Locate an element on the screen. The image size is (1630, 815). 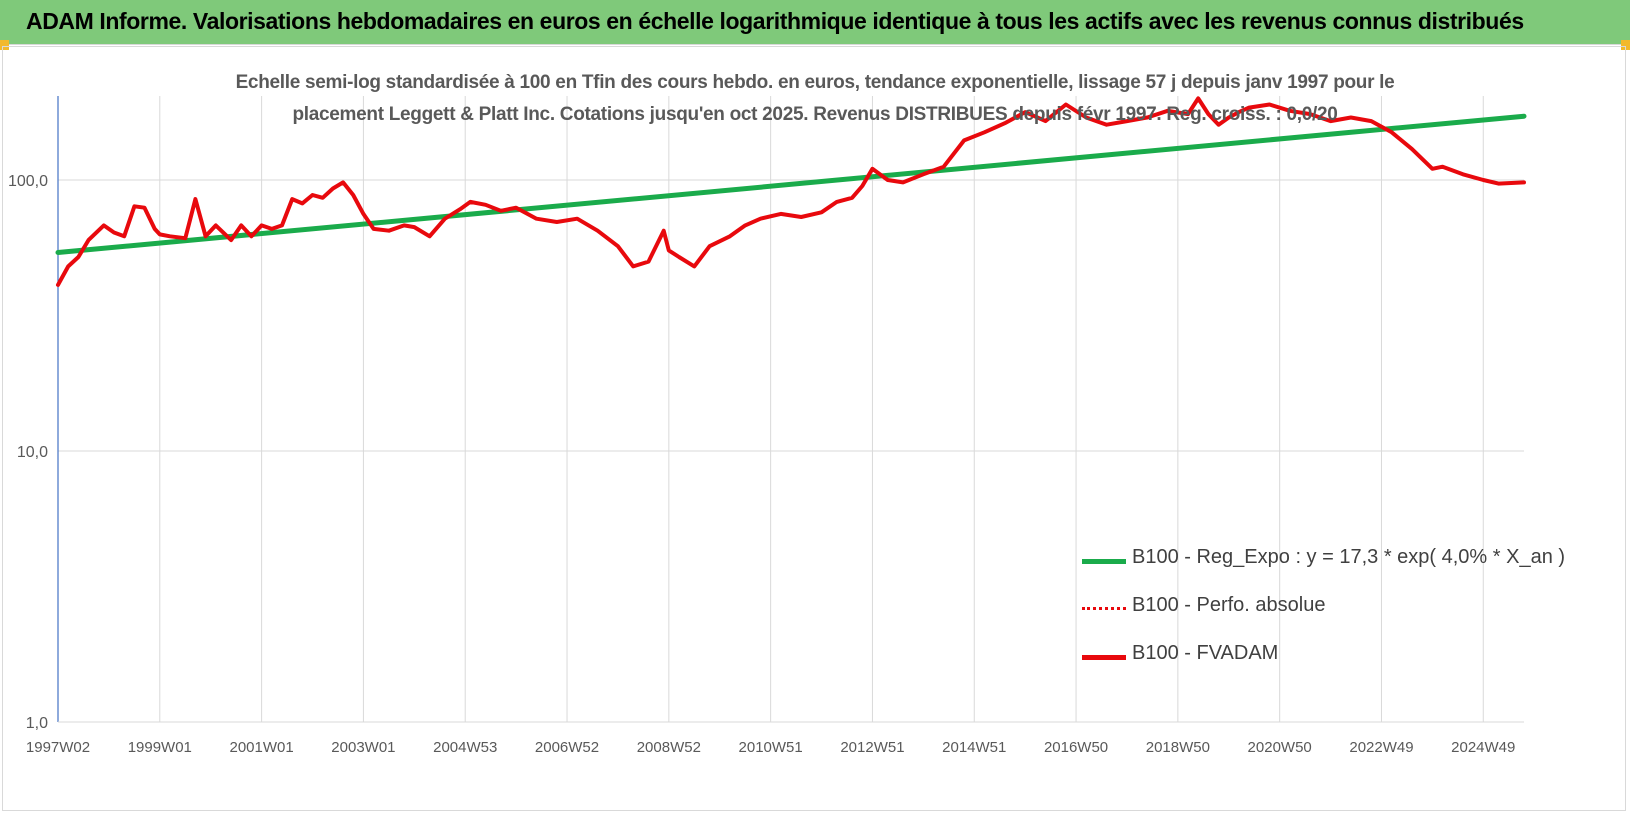
x-tick-label: 2018W50 is located at coordinates (1178, 747).